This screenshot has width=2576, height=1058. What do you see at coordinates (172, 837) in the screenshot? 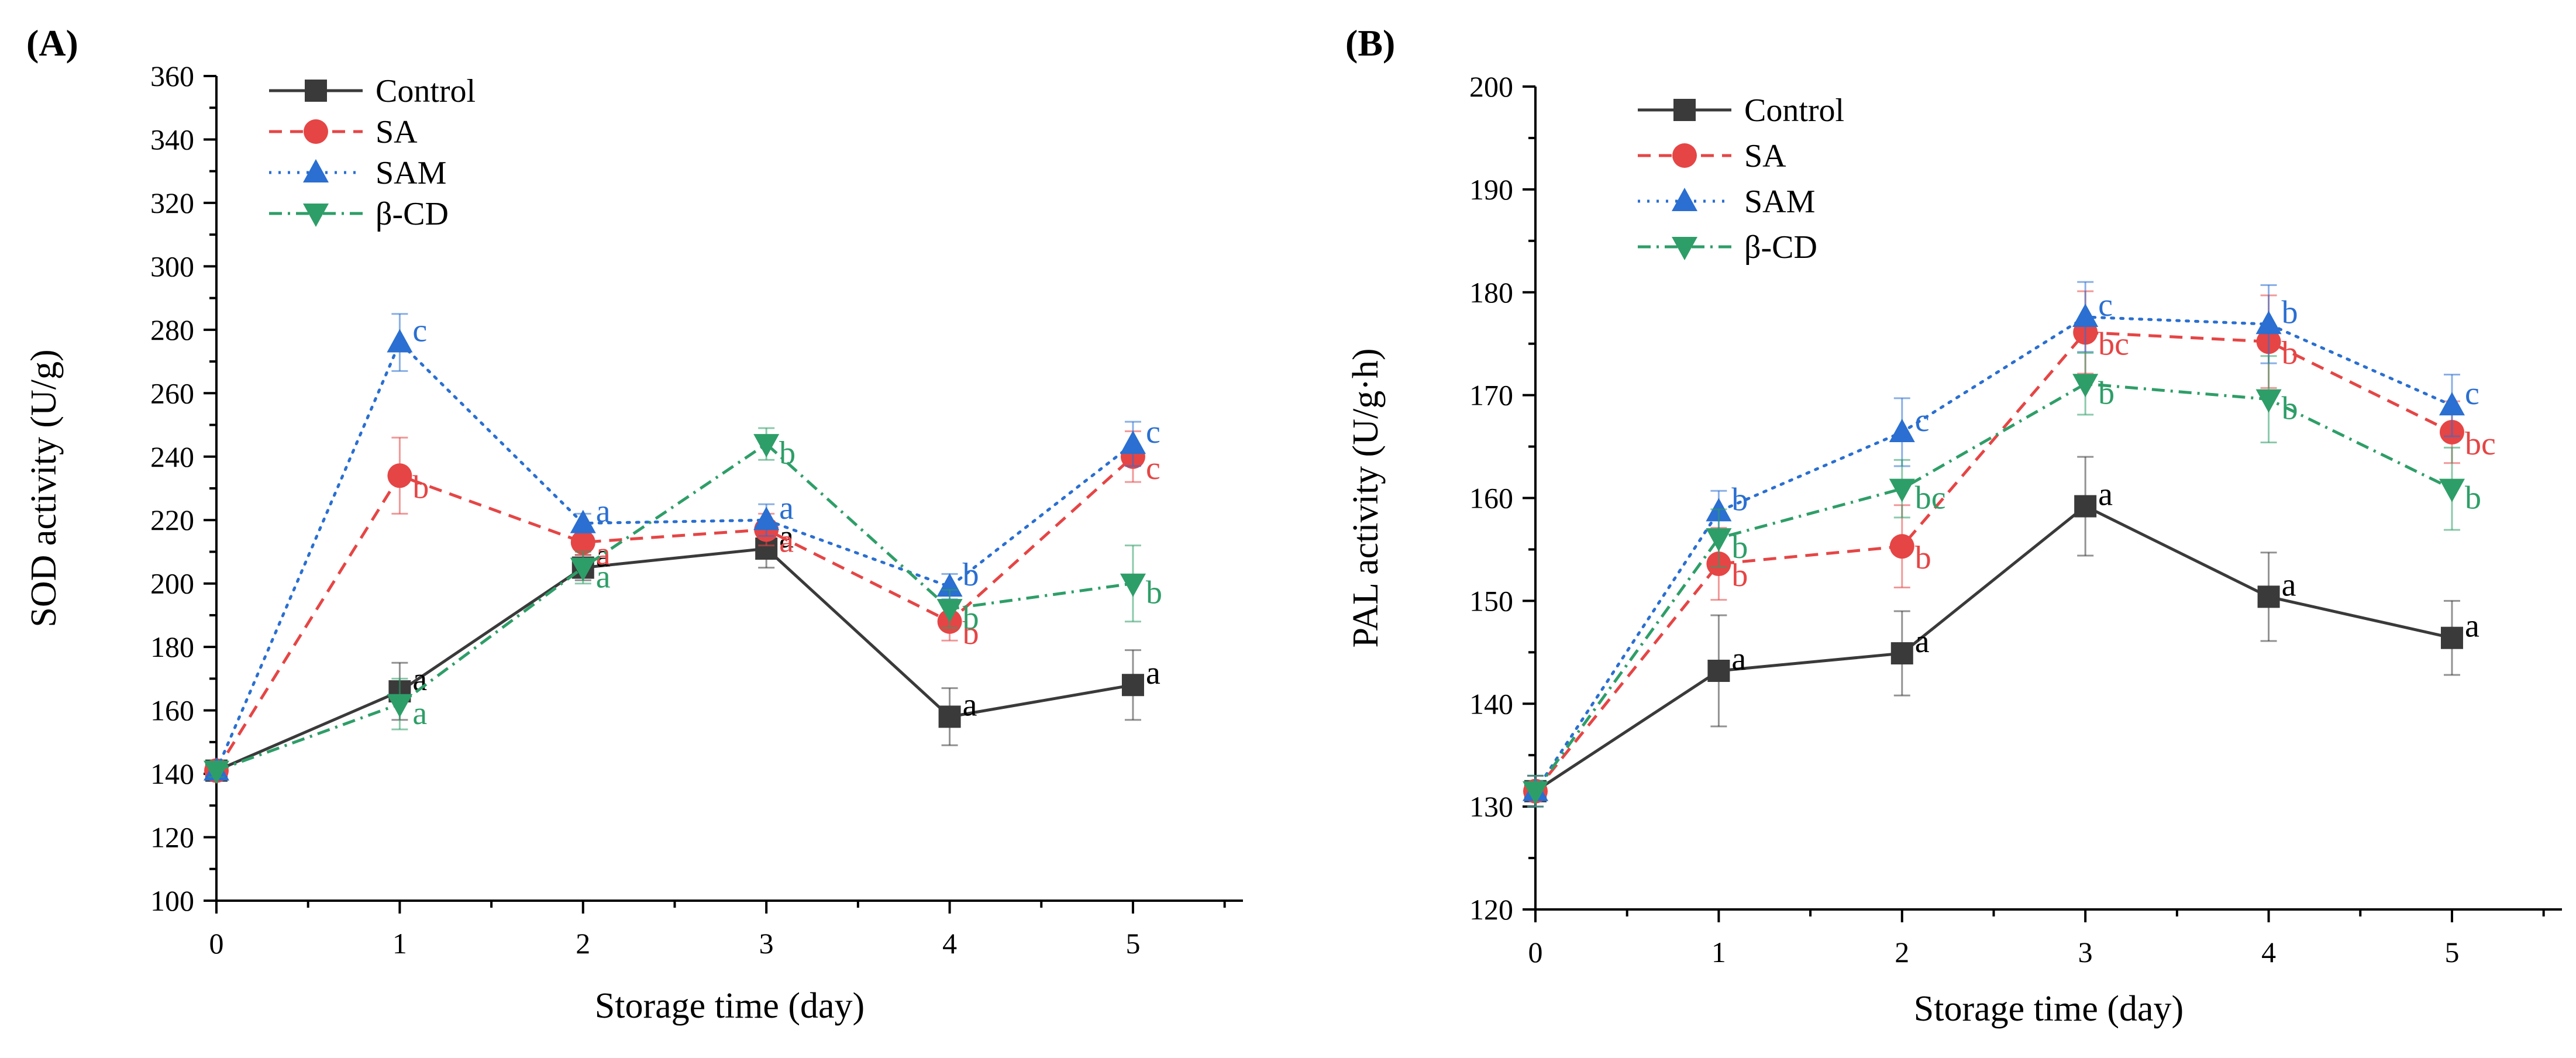
I see `y-tick-label: 120` at bounding box center [172, 837].